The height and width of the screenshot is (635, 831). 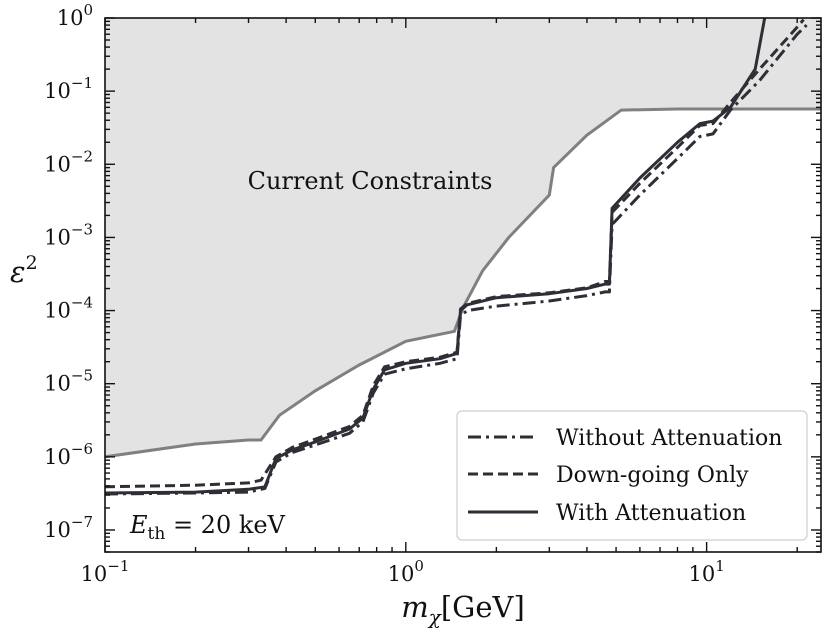 I want to click on y-tick-label: 10⁻³, so click(x=68, y=234).